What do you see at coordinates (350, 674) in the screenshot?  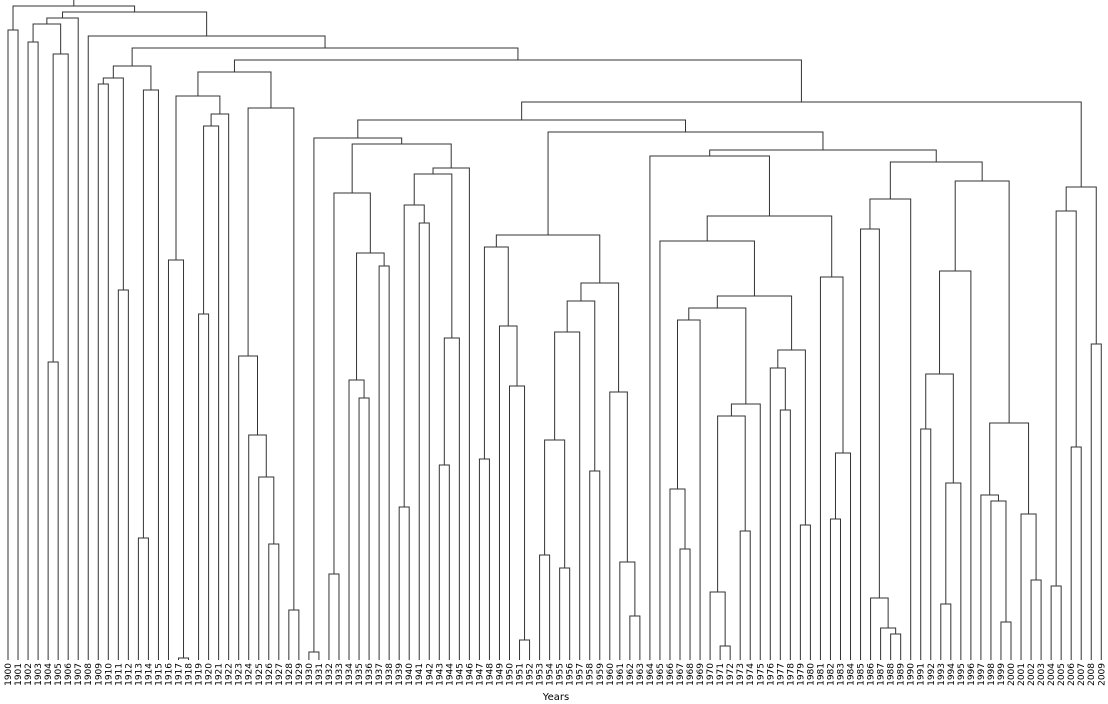 I see `leaf-label: 1934` at bounding box center [350, 674].